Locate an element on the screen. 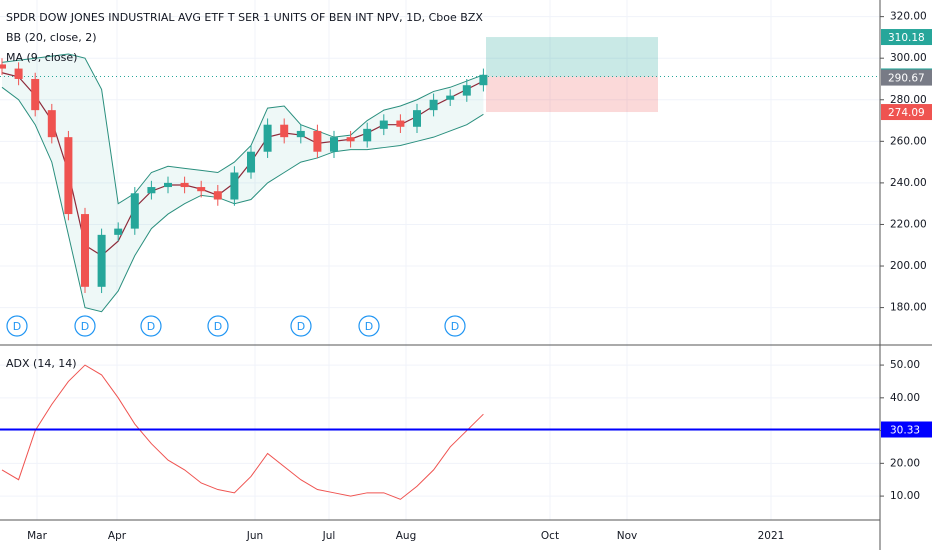  y-tick-label: 320.00 is located at coordinates (908, 17).